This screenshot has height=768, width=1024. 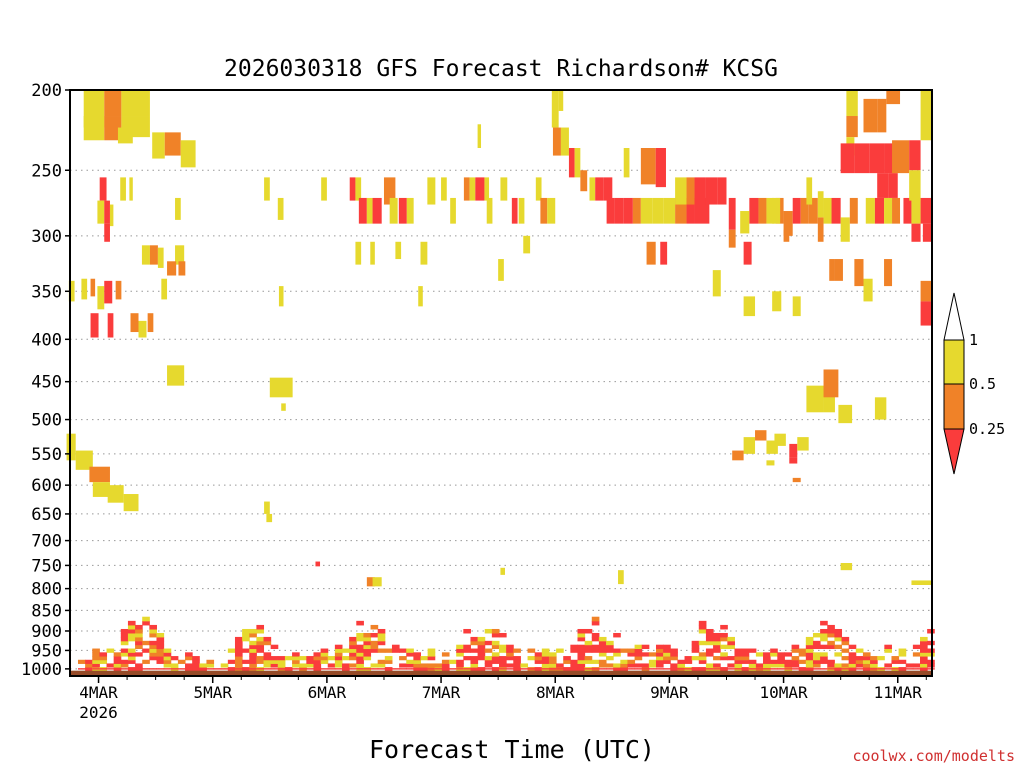 I want to click on y-tick-label: 400, so click(x=46, y=340).